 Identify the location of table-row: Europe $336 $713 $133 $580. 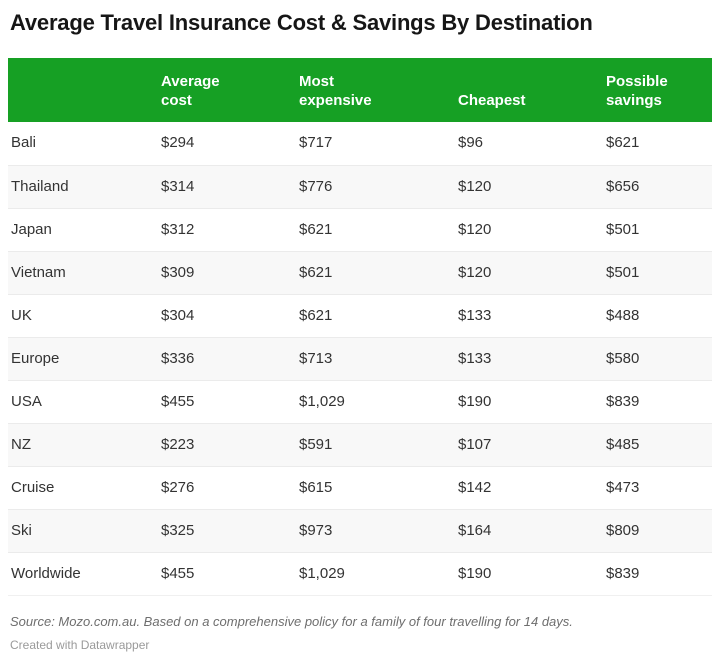
(360, 358).